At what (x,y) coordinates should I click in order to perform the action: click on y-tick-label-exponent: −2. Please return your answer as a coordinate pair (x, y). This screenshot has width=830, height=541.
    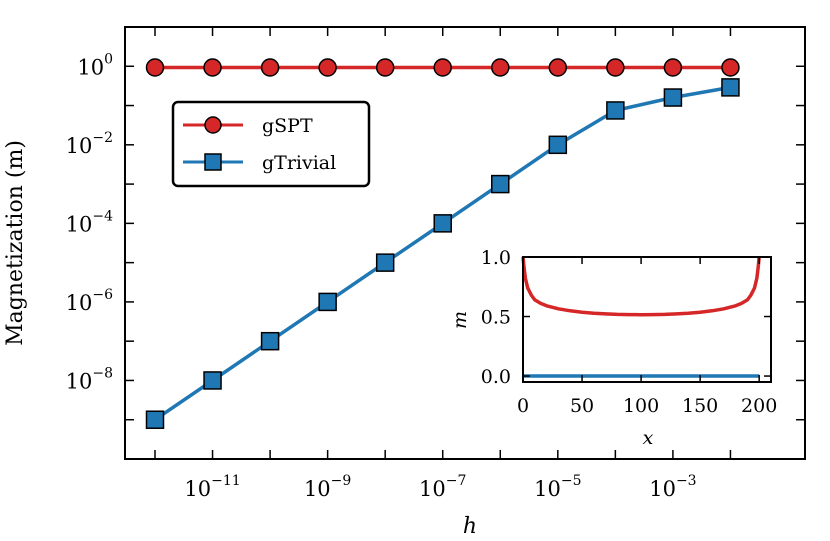
    Looking at the image, I should click on (102, 138).